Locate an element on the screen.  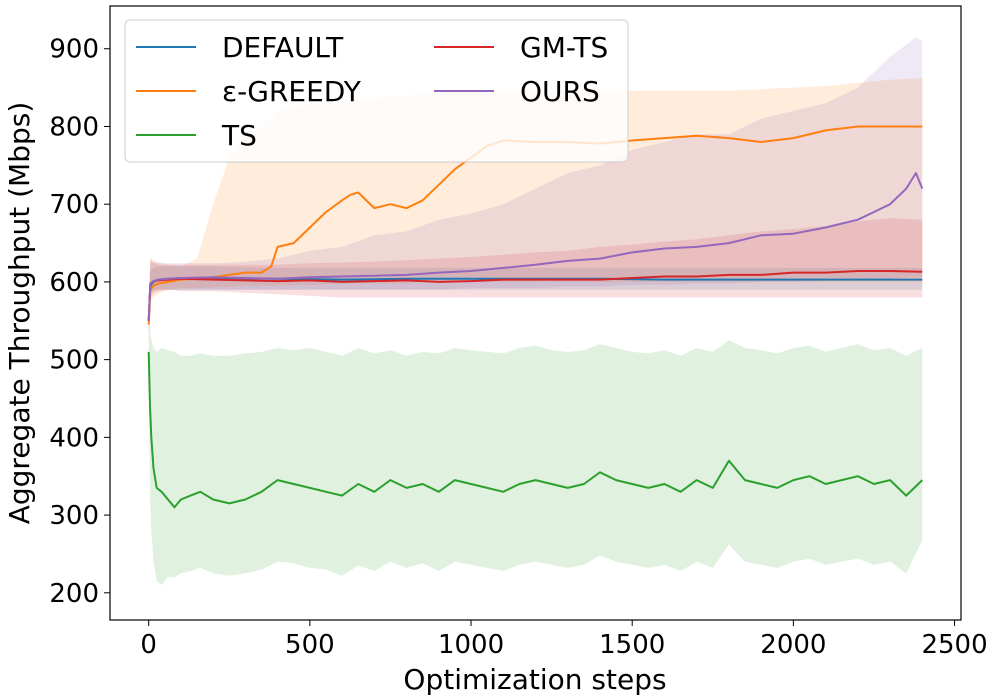
y-tick-label: 700 is located at coordinates (74, 205).